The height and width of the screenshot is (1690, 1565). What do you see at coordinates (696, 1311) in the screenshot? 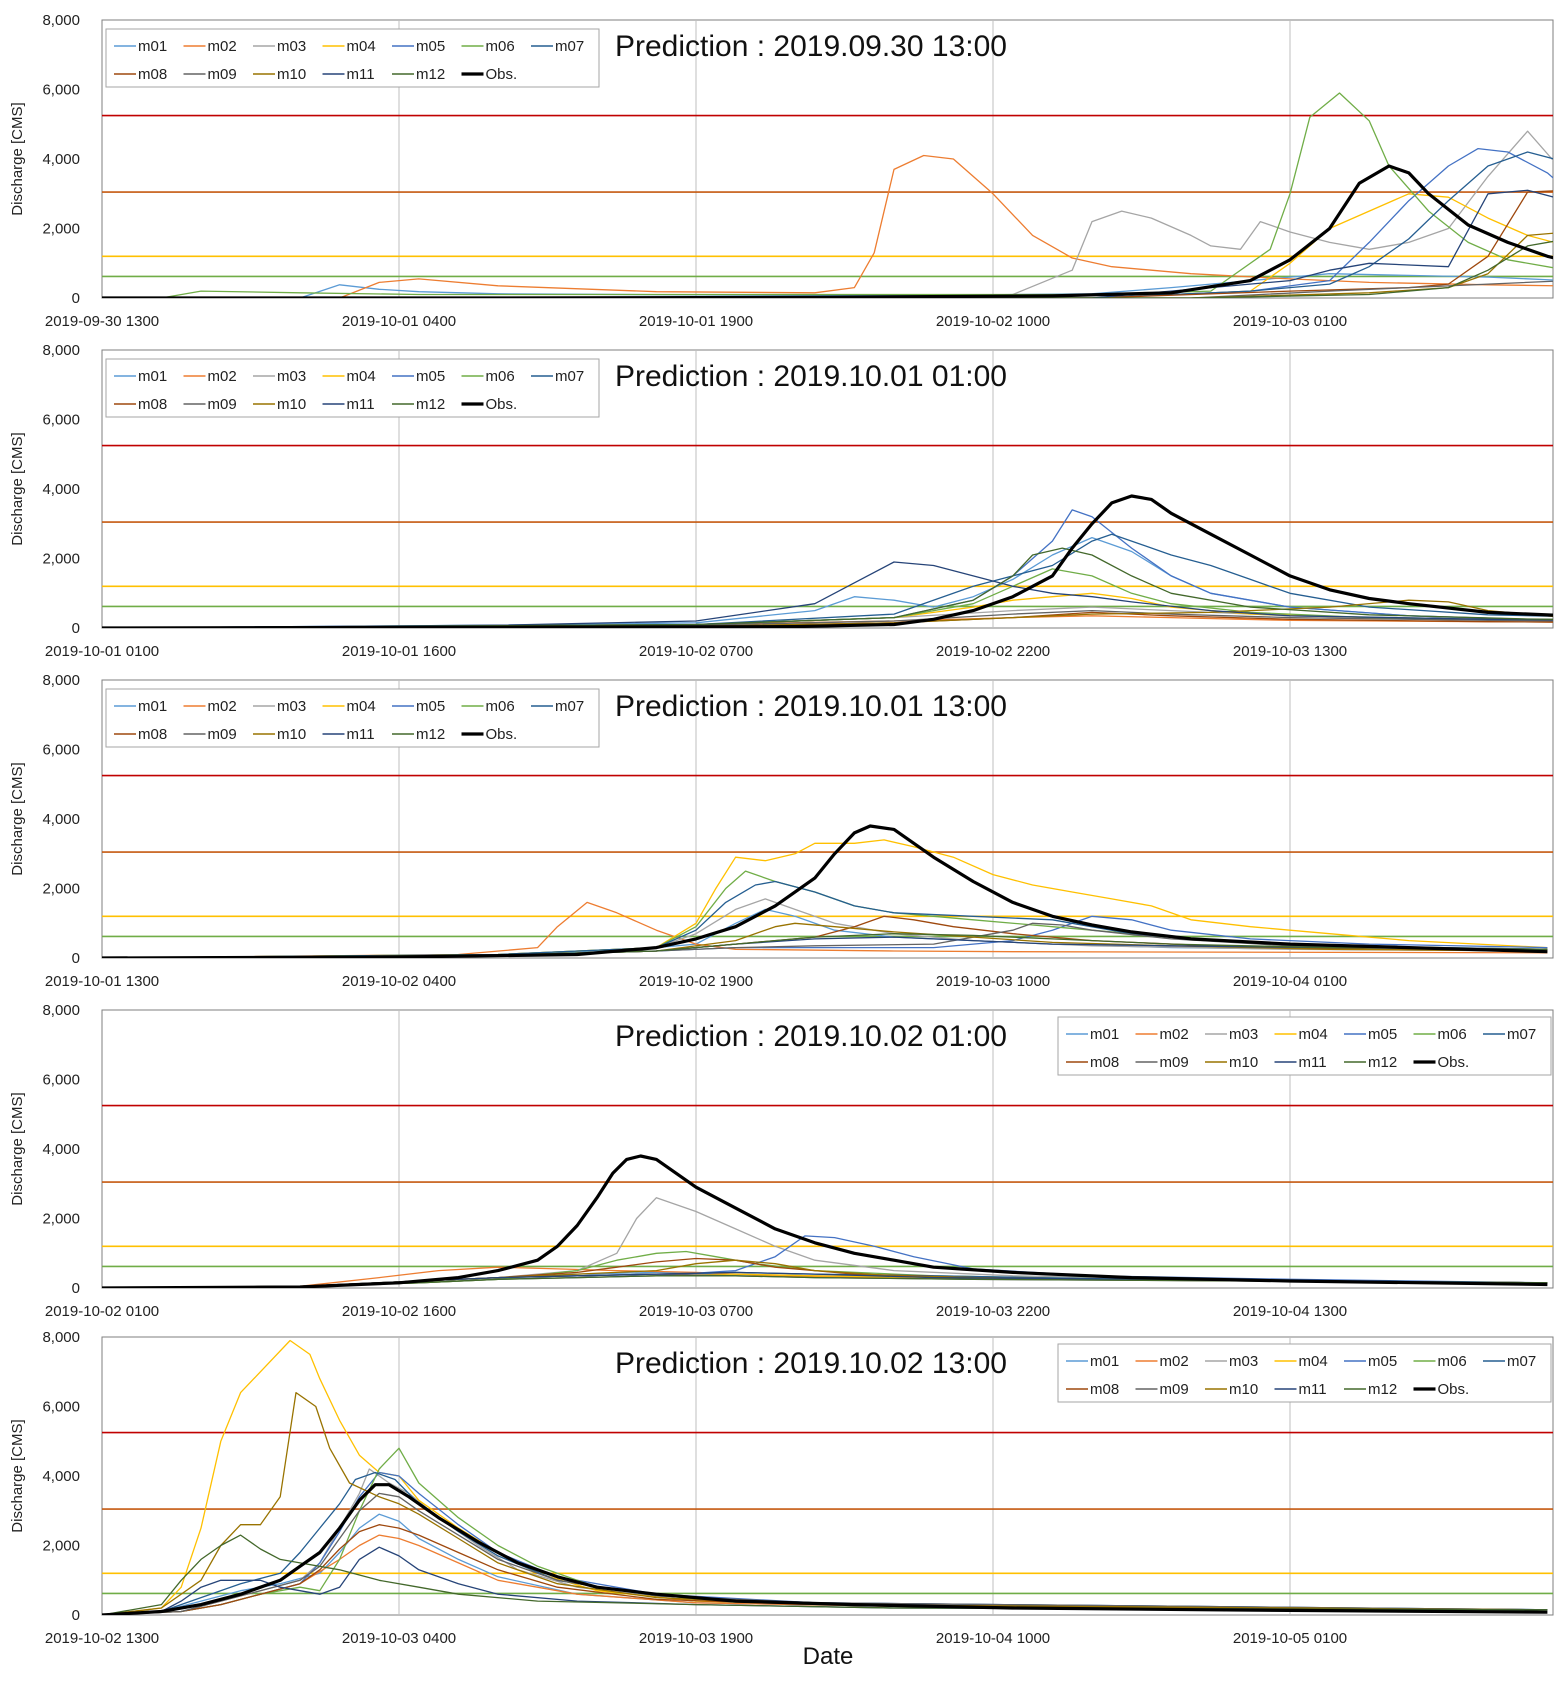
I see `x-tick-label: 2019-10-03 0700` at bounding box center [696, 1311].